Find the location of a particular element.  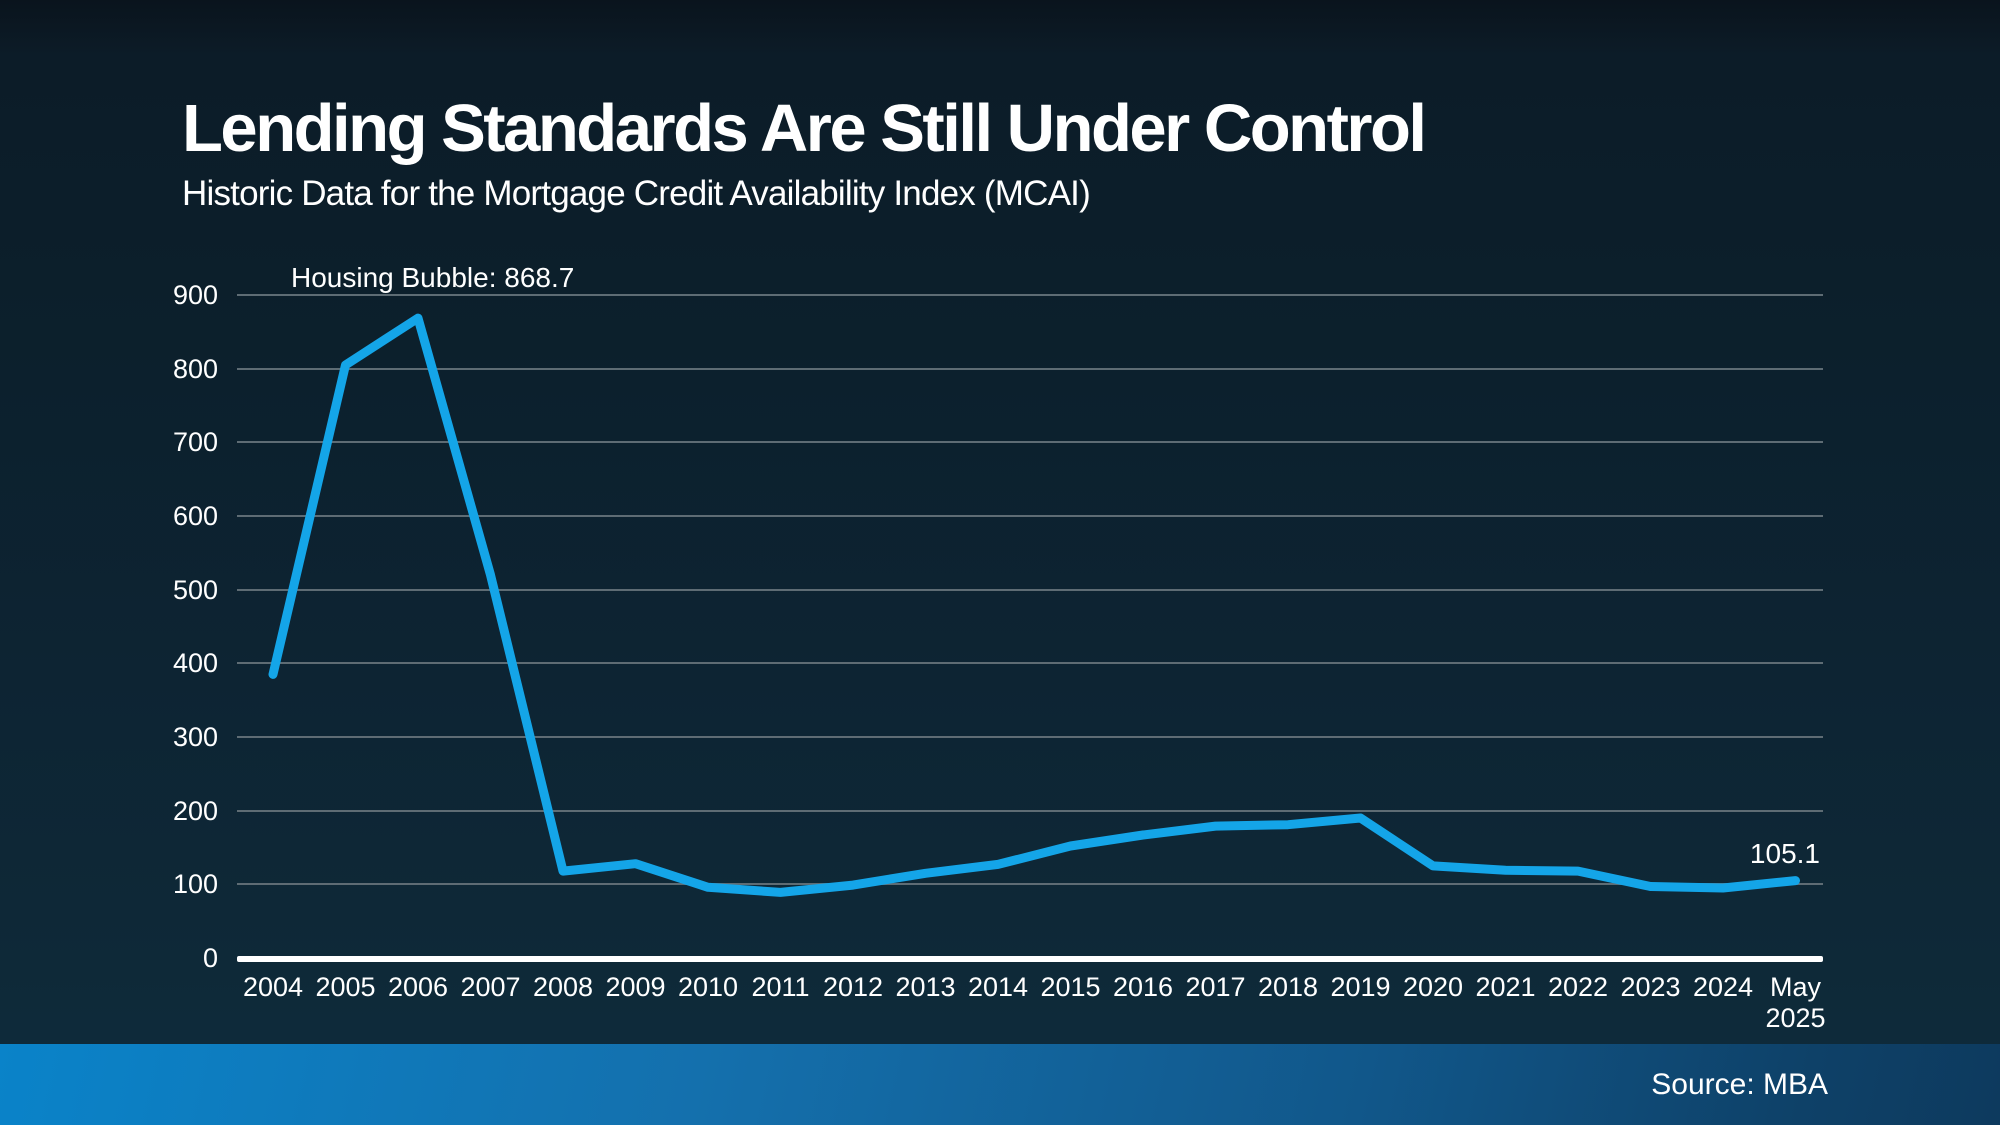

x-tick-label-2009: 2009 is located at coordinates (635, 987).